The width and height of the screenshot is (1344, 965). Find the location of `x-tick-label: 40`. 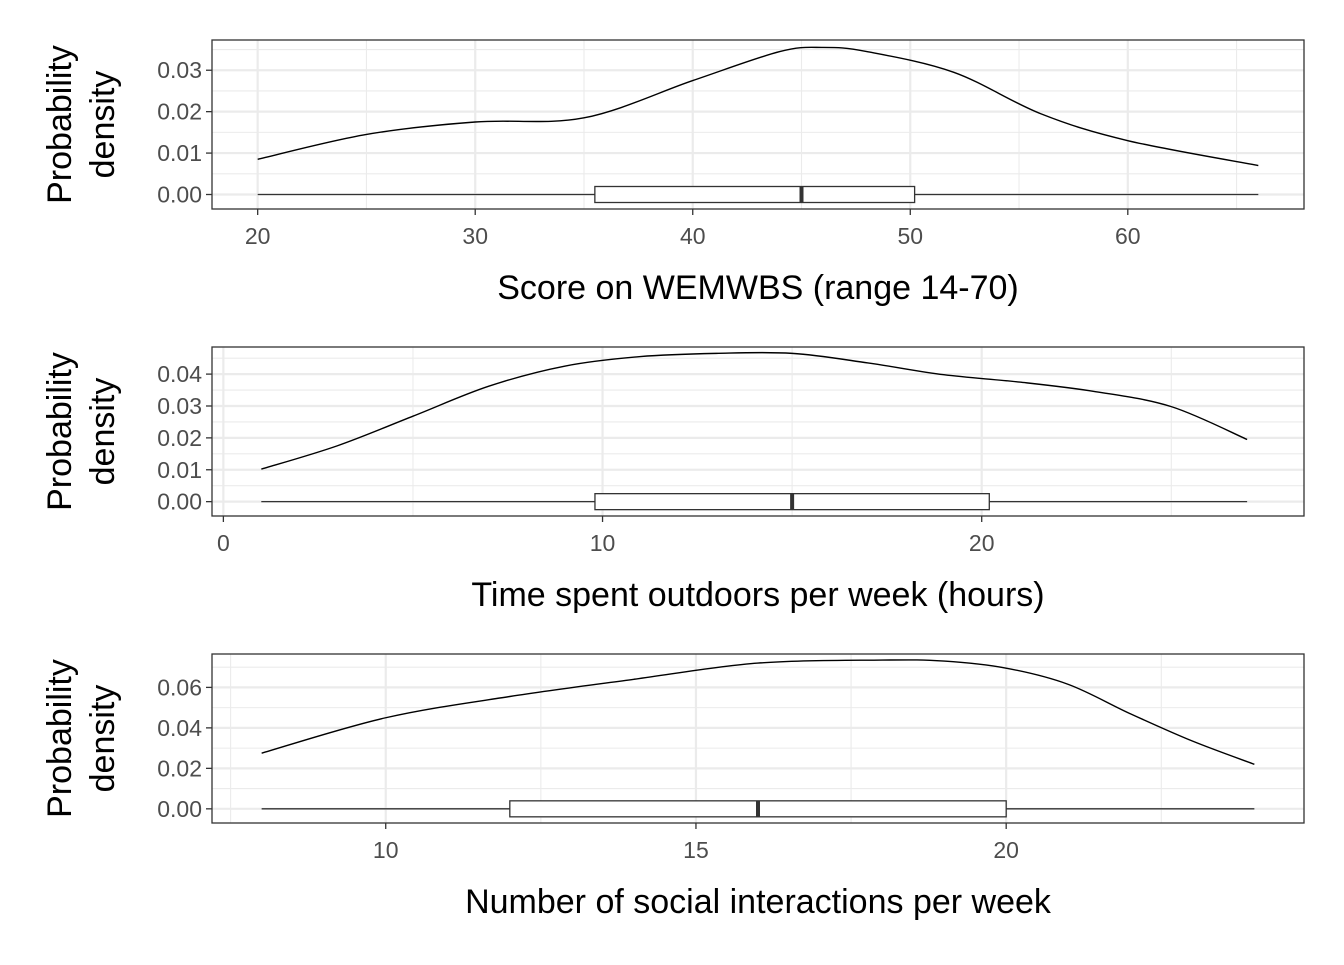

x-tick-label: 40 is located at coordinates (693, 236).